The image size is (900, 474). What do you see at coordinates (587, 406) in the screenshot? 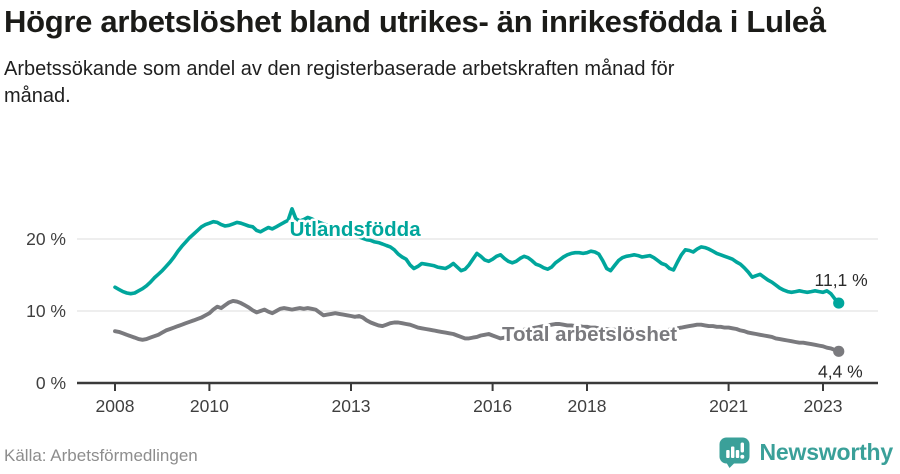
I see `x-tick-label: 2018` at bounding box center [587, 406].